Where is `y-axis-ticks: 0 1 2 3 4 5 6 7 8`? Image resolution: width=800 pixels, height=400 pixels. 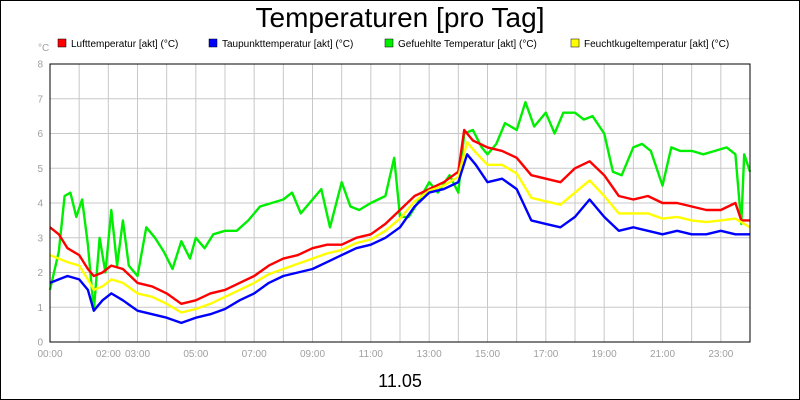 y-axis-ticks: 0 1 2 3 4 5 6 7 8 is located at coordinates (40, 204).